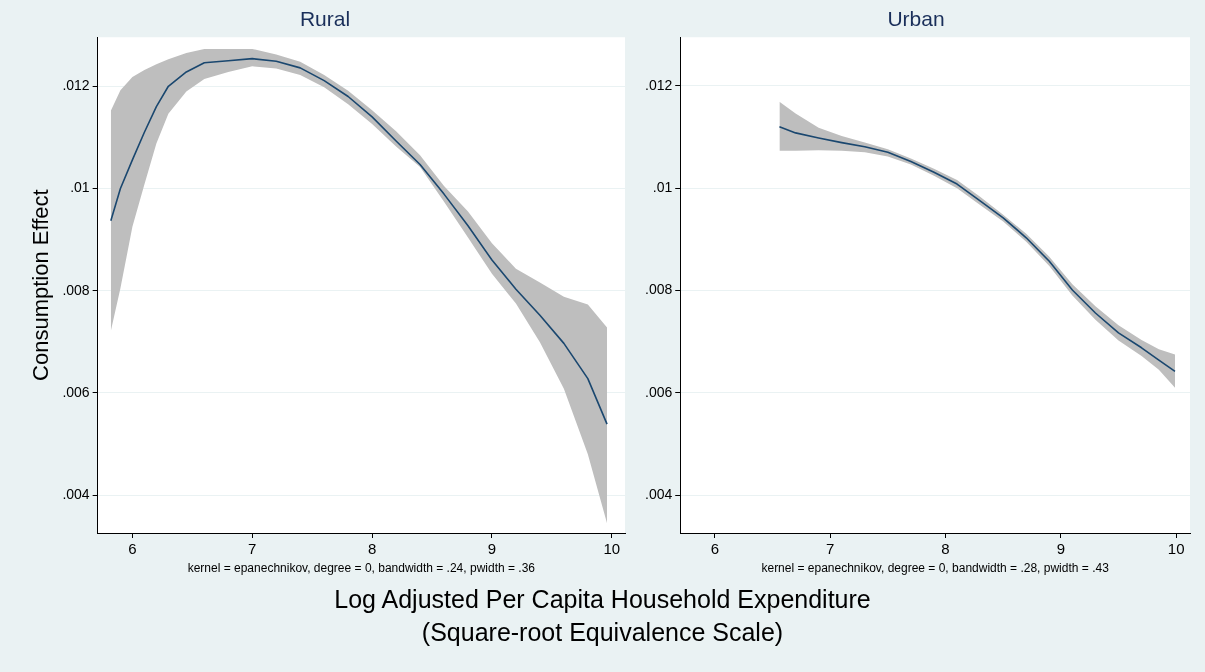  What do you see at coordinates (325, 19) in the screenshot?
I see `chart-title: Rural` at bounding box center [325, 19].